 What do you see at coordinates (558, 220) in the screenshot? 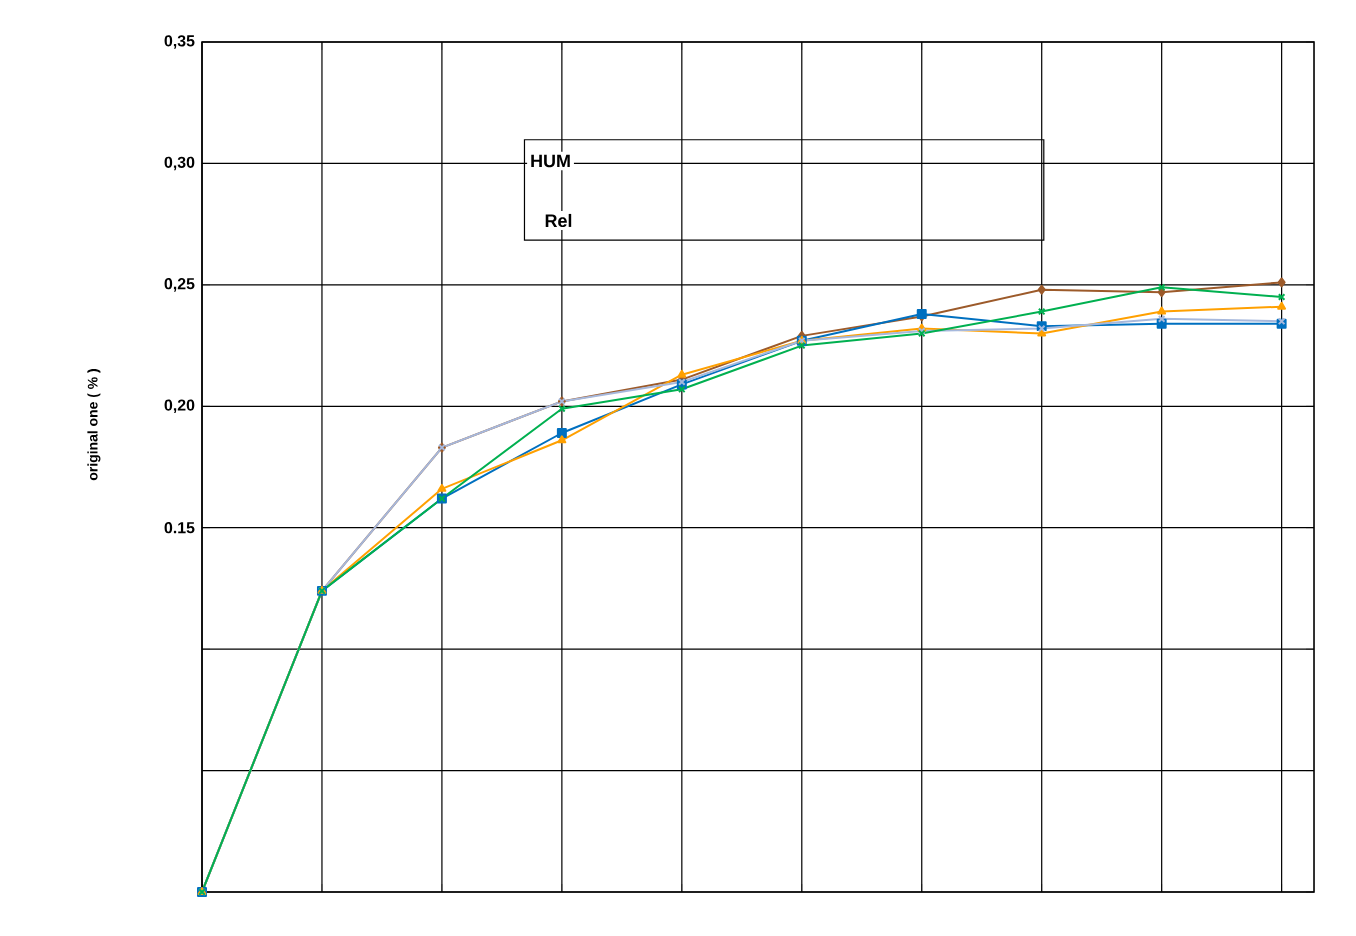
I see `text: Rel` at bounding box center [558, 220].